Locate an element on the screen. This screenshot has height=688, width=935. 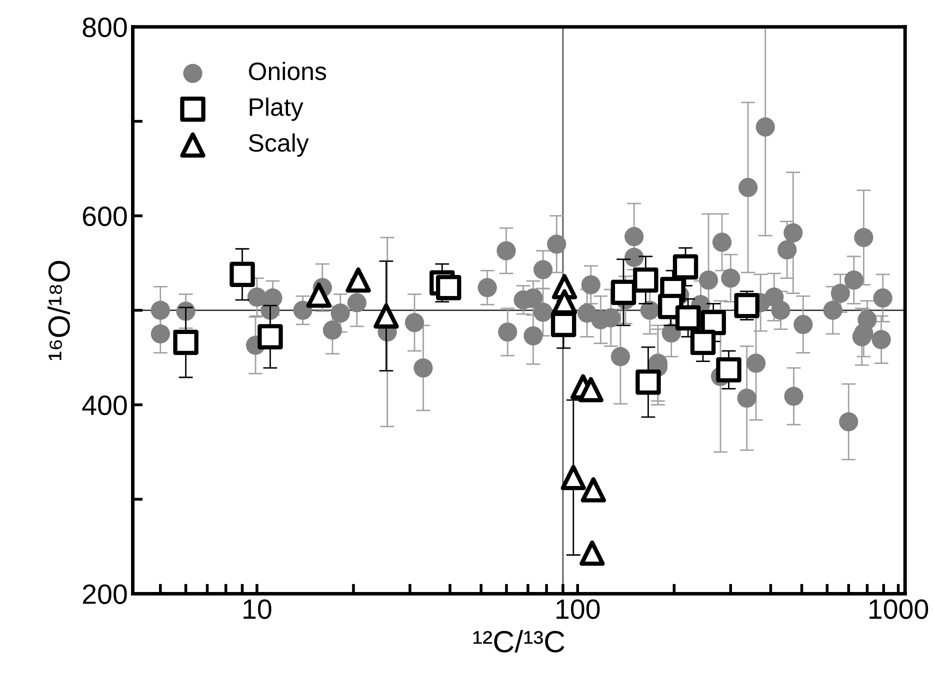
y-tick-label: 800 is located at coordinates (104, 28).